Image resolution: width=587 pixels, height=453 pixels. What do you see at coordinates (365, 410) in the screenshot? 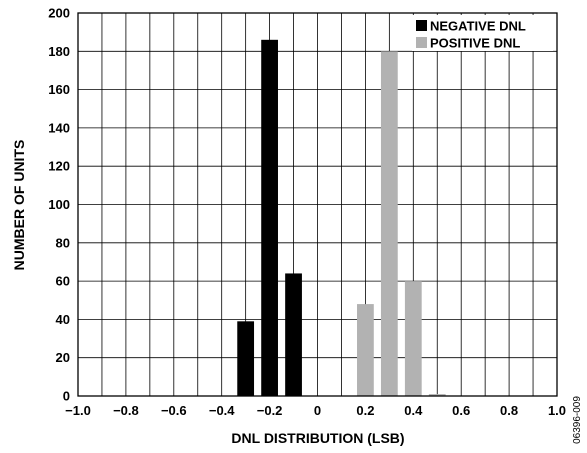
I see `x-tick-label: 0.2` at bounding box center [365, 410].